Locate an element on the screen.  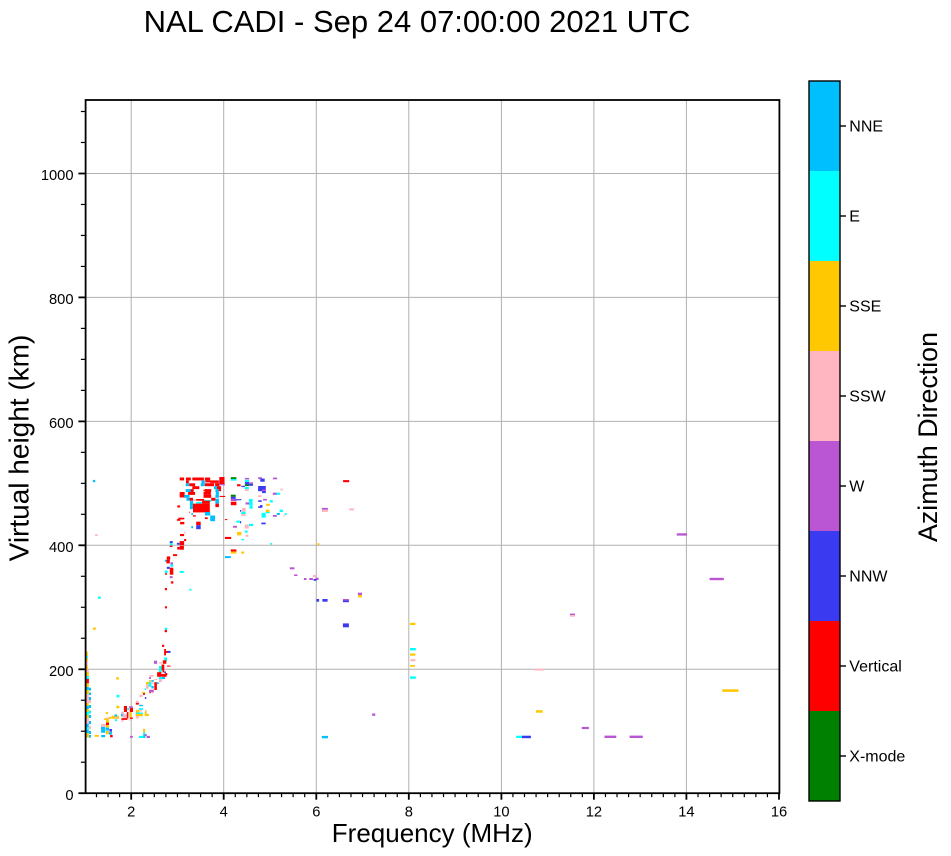
svg-text: E is located at coordinates (854, 217).